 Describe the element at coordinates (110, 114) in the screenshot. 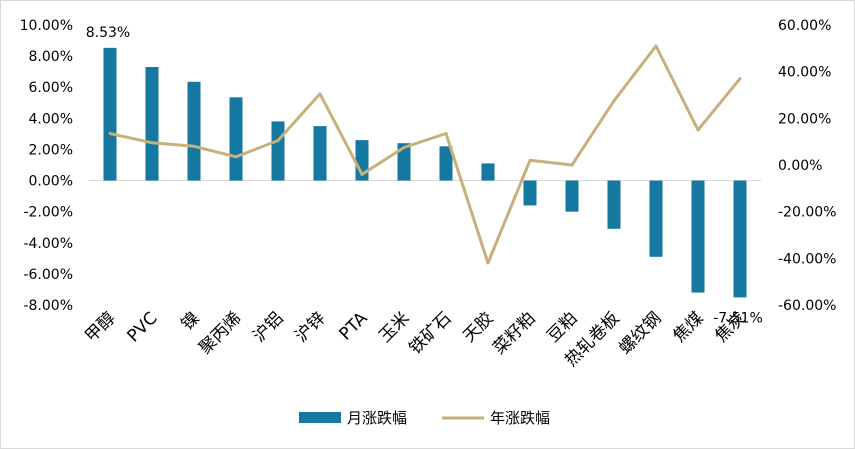

I see `bar-甲醇` at that location.